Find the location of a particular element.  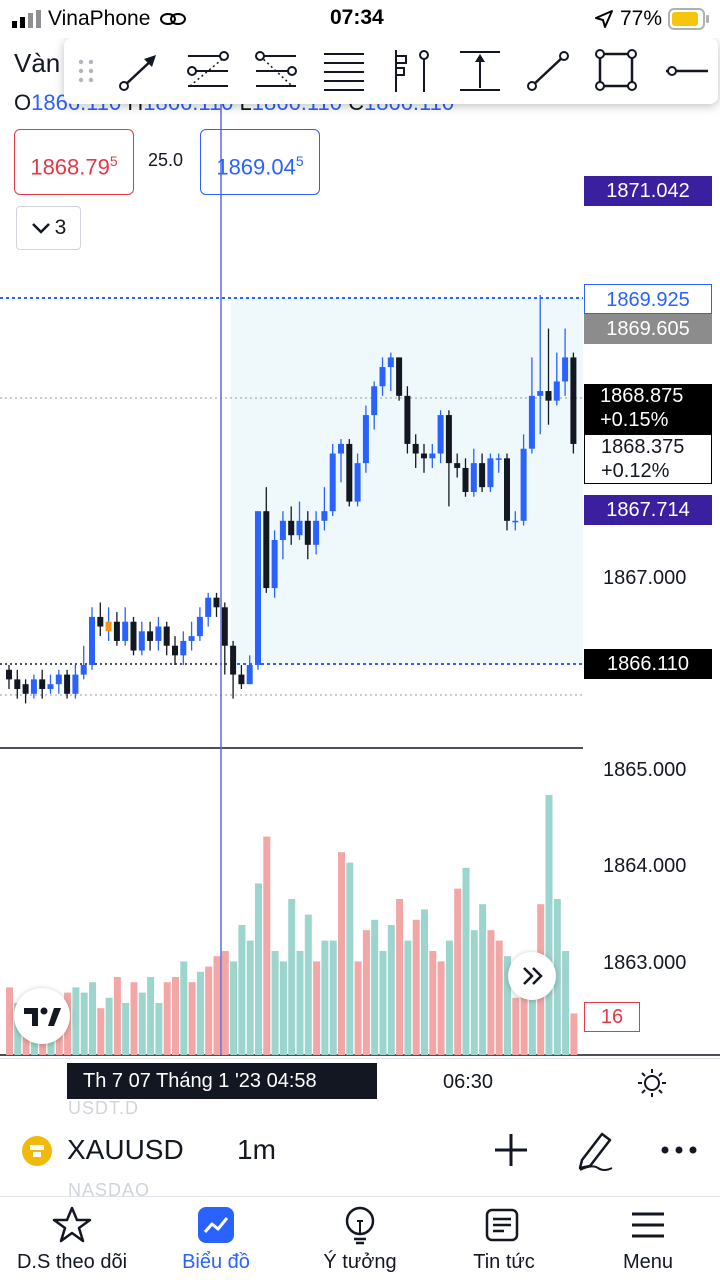

nav-watchlist: D.S theo dõi is located at coordinates (72, 1238).